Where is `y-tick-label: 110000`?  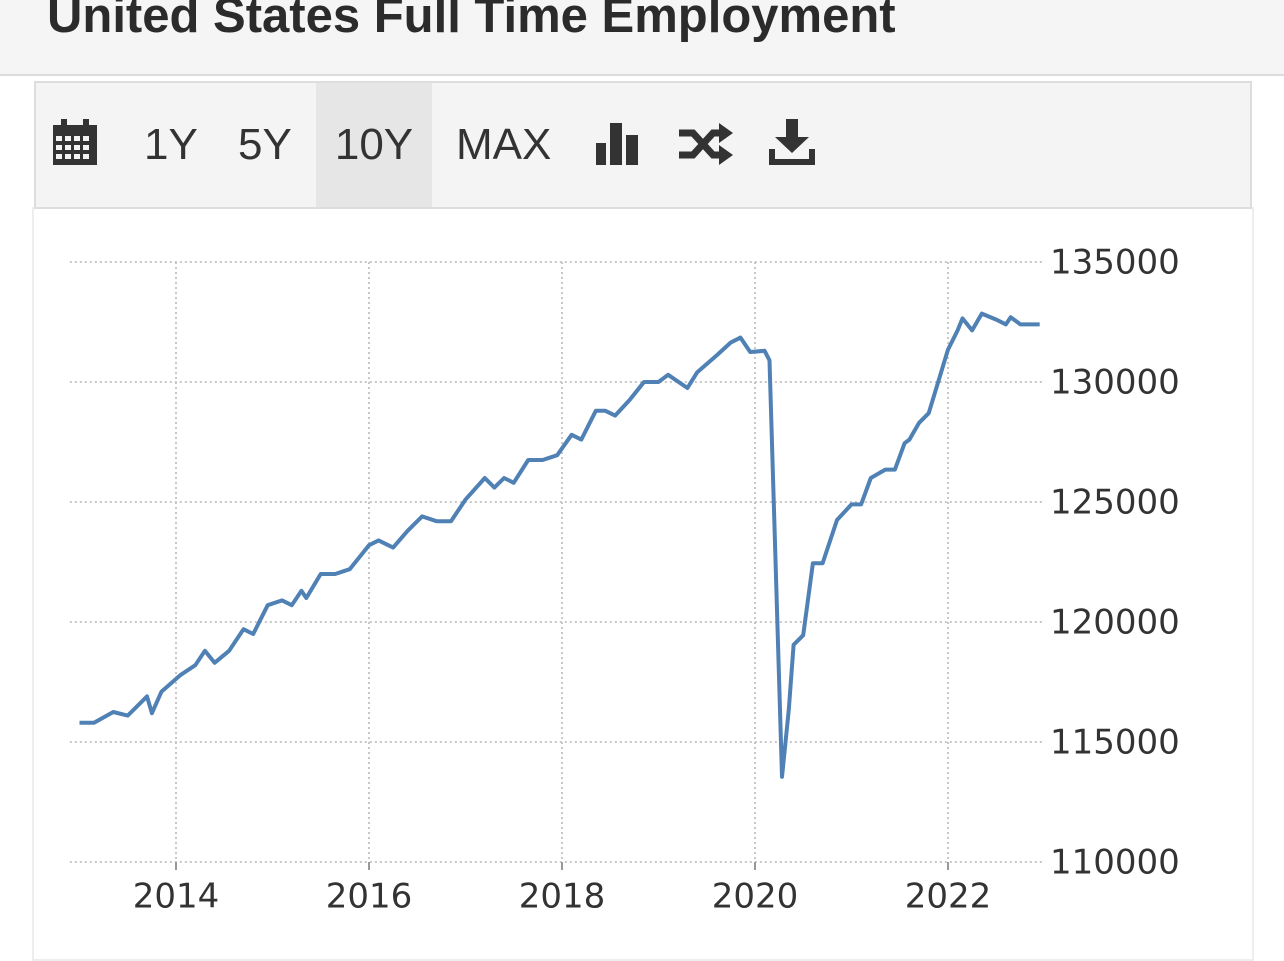 y-tick-label: 110000 is located at coordinates (1115, 863).